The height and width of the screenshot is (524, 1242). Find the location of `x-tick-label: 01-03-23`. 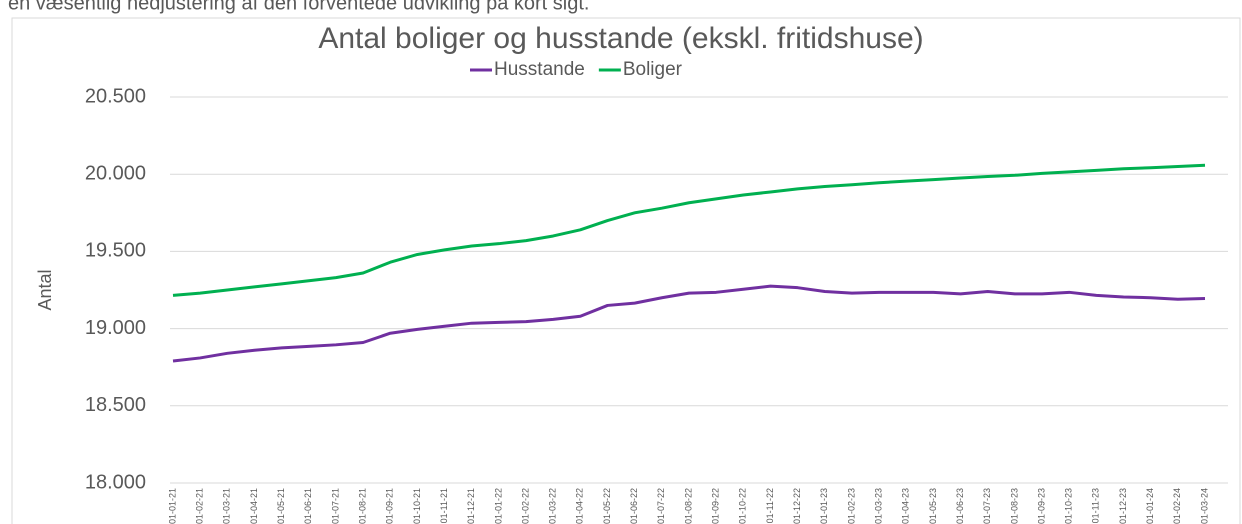

x-tick-label: 01-03-23 is located at coordinates (878, 506).